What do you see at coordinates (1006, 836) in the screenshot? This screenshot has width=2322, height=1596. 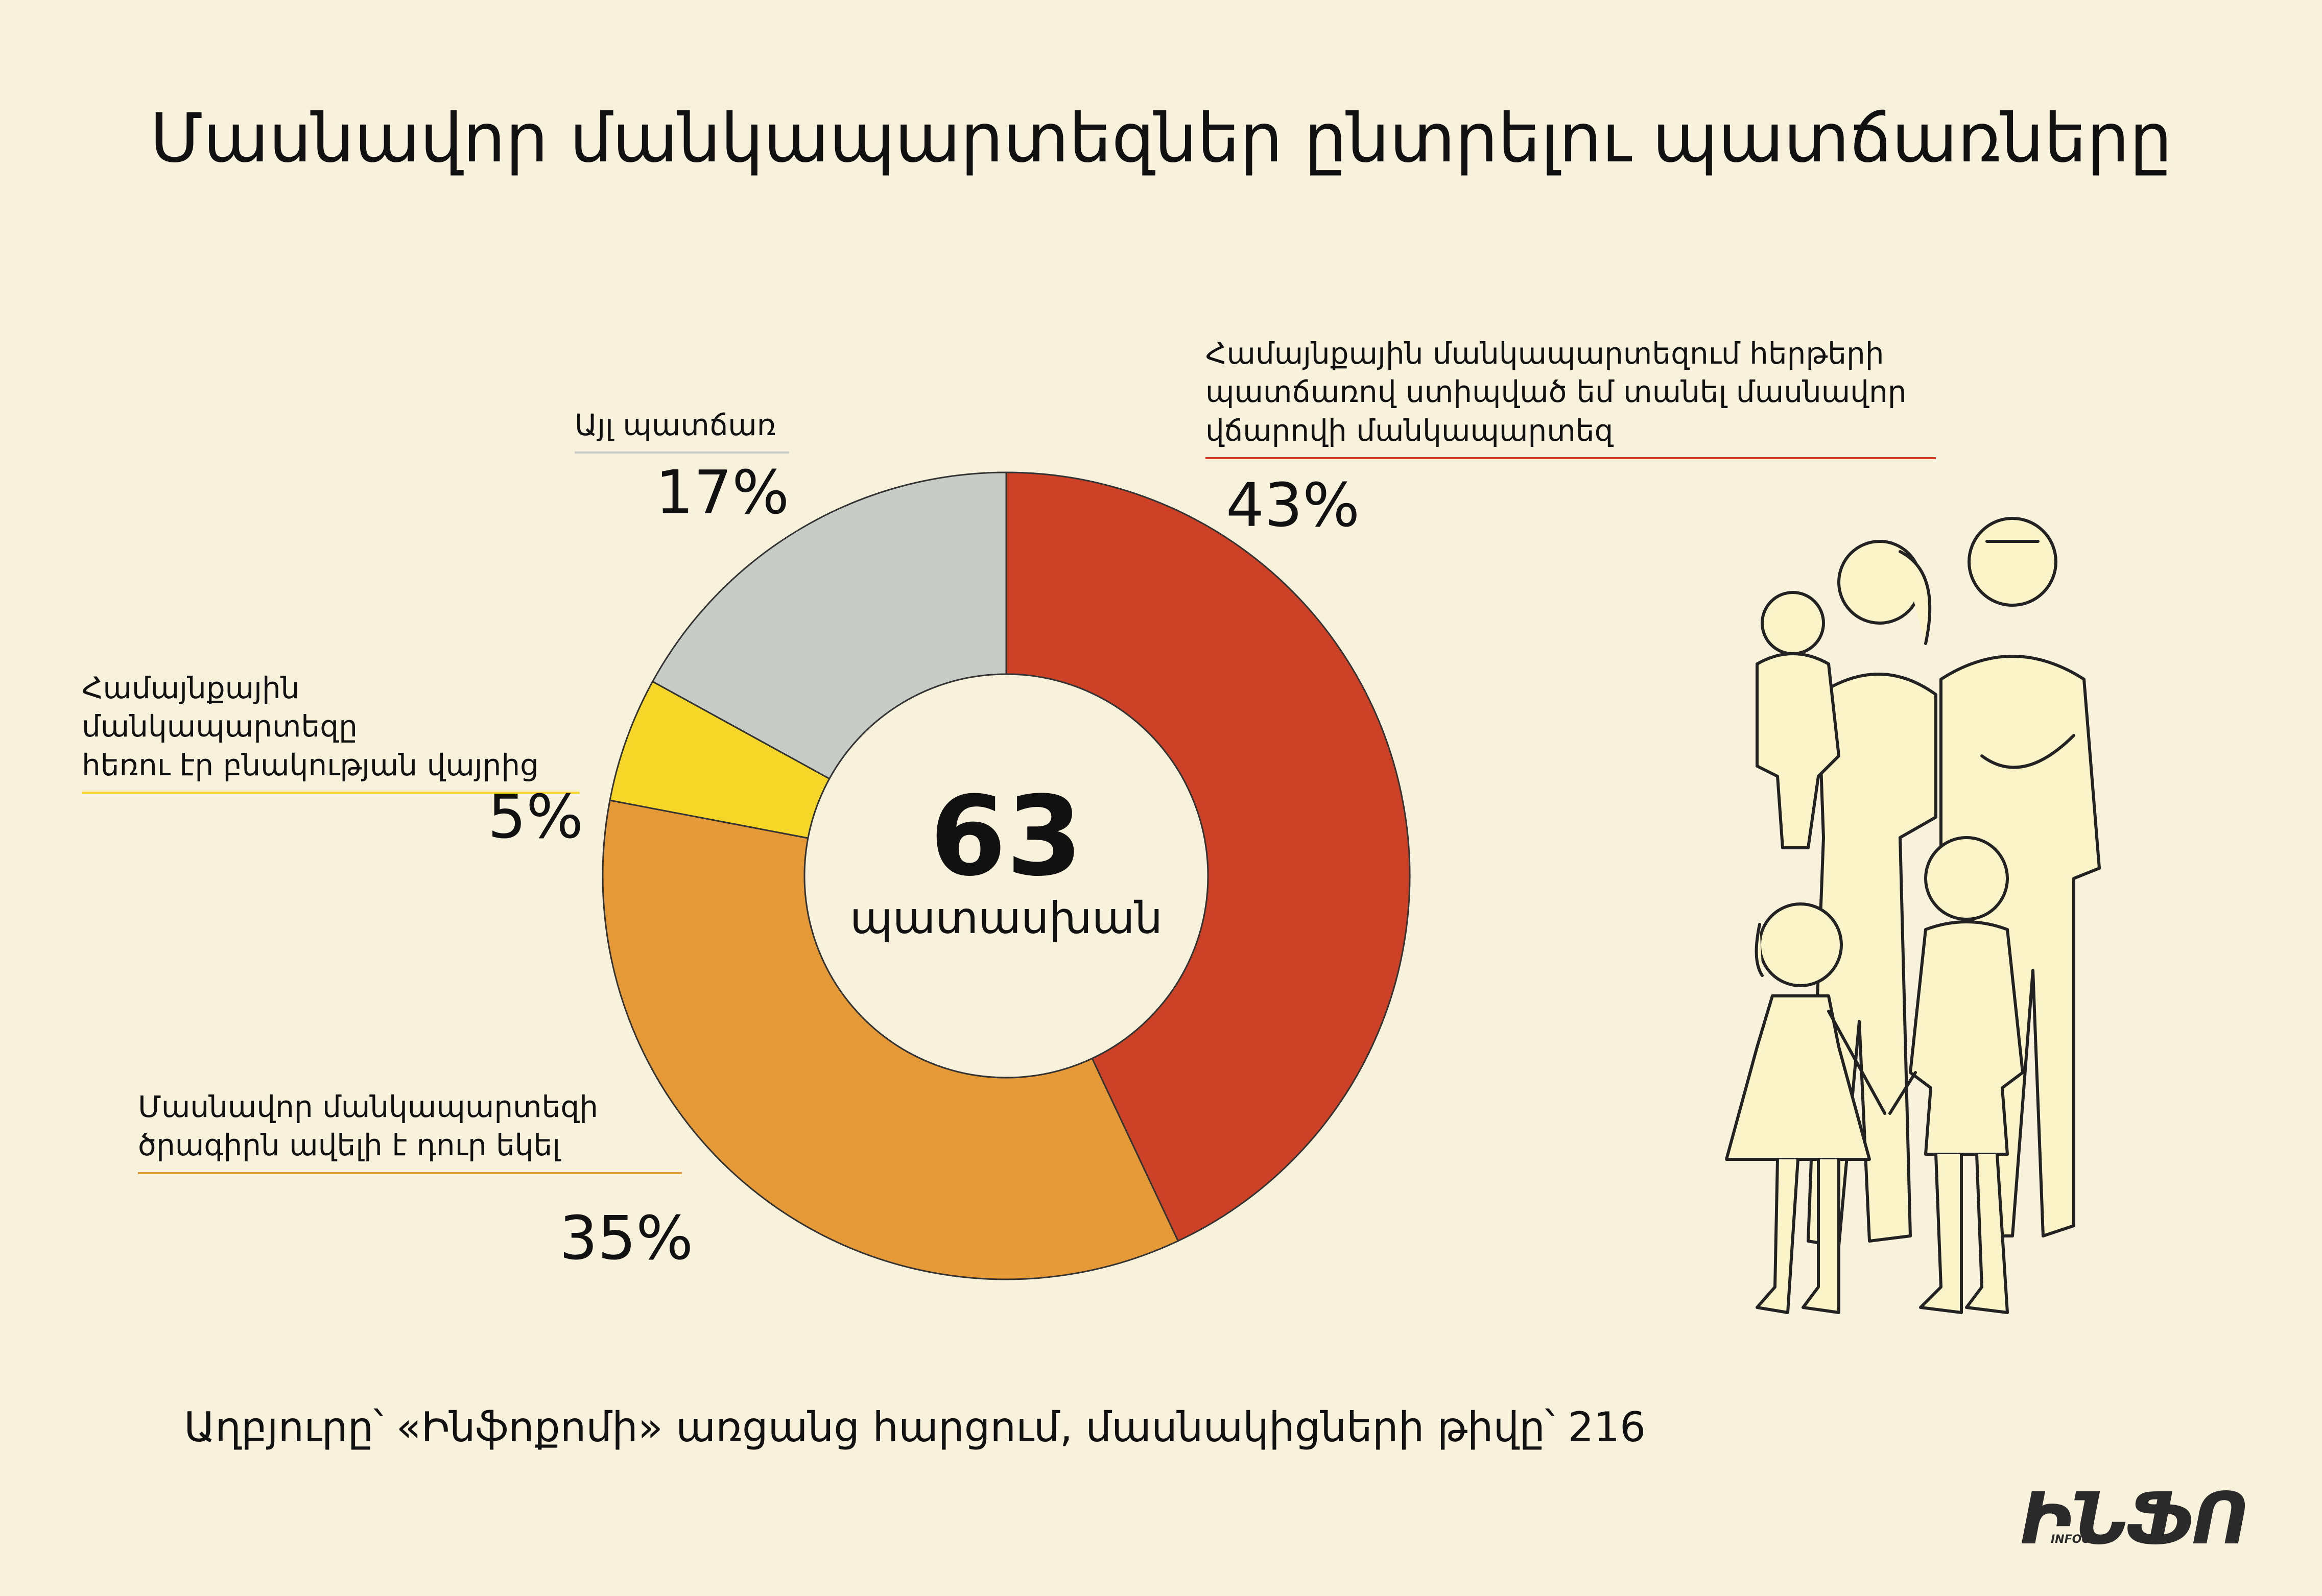 I see `center-total-value: 63` at bounding box center [1006, 836].